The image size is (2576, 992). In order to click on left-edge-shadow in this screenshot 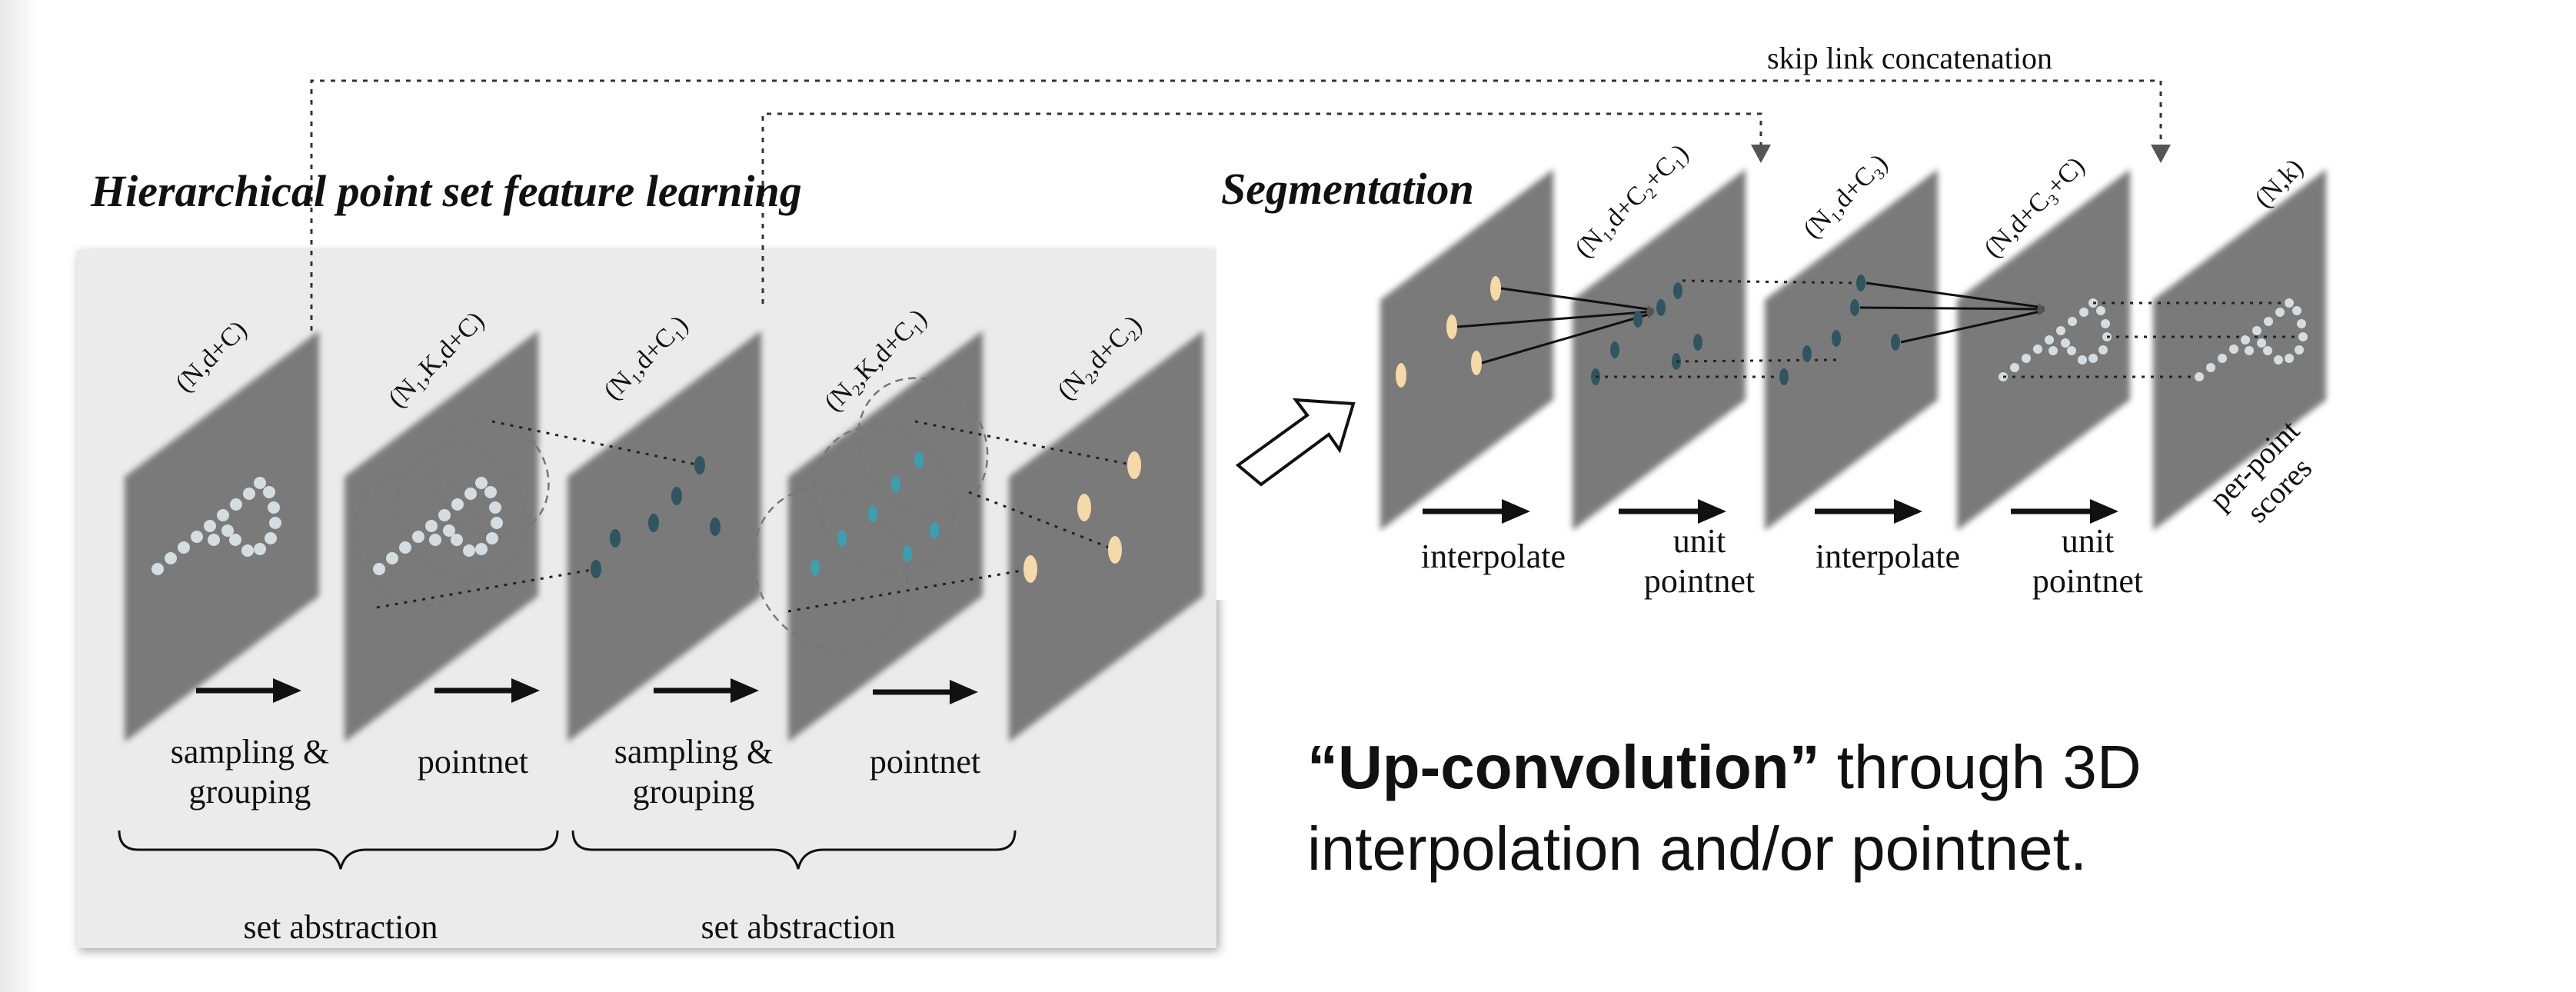, I will do `click(18, 496)`.